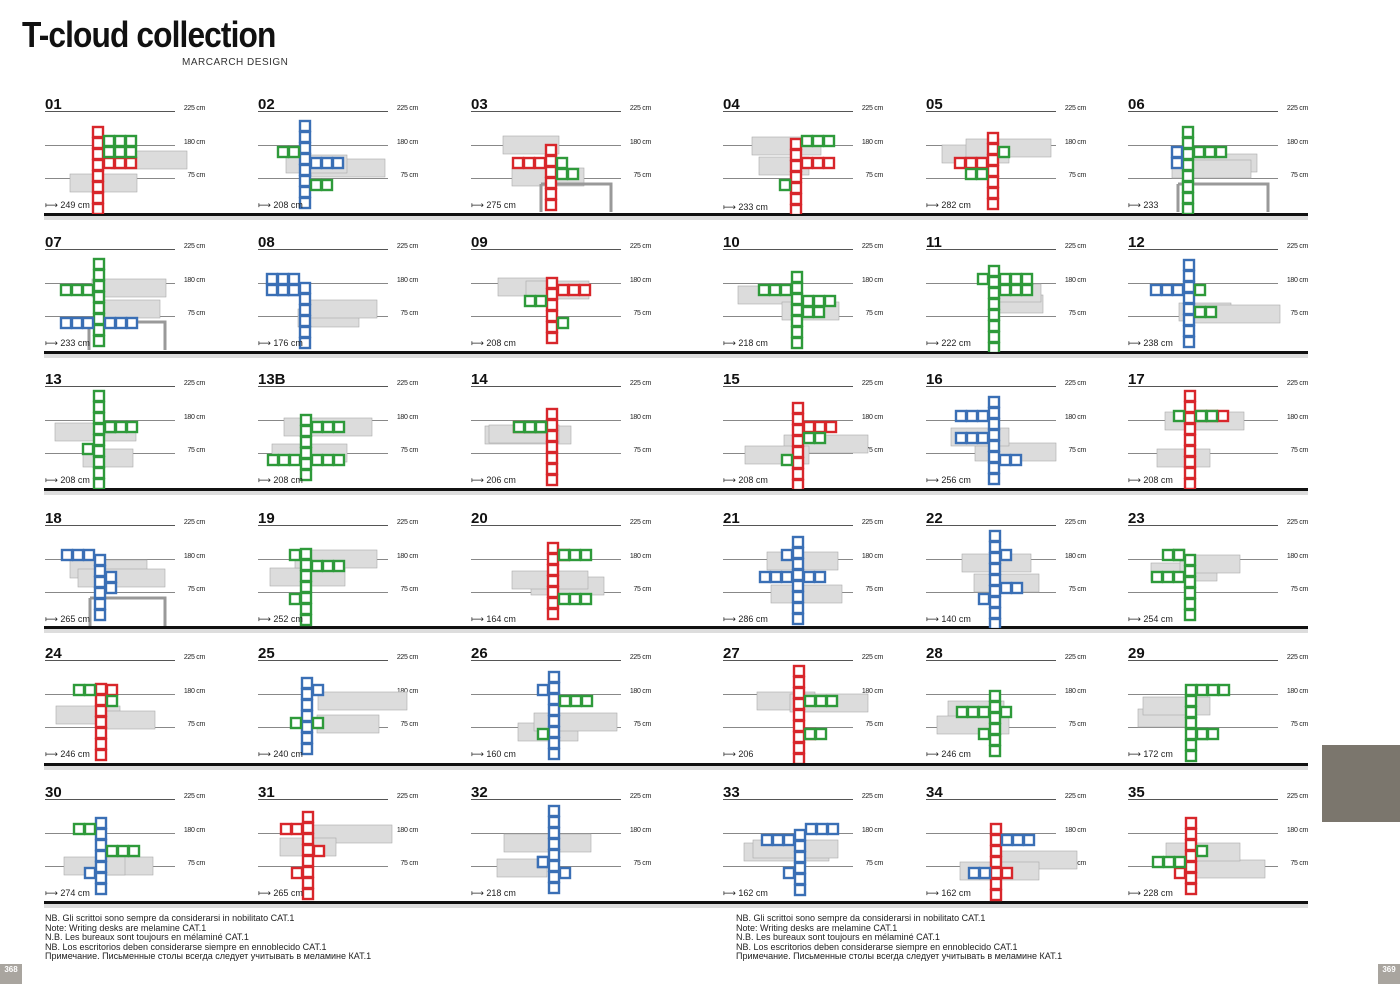  Describe the element at coordinates (1136, 518) in the screenshot. I see `composition-number: 23` at that location.